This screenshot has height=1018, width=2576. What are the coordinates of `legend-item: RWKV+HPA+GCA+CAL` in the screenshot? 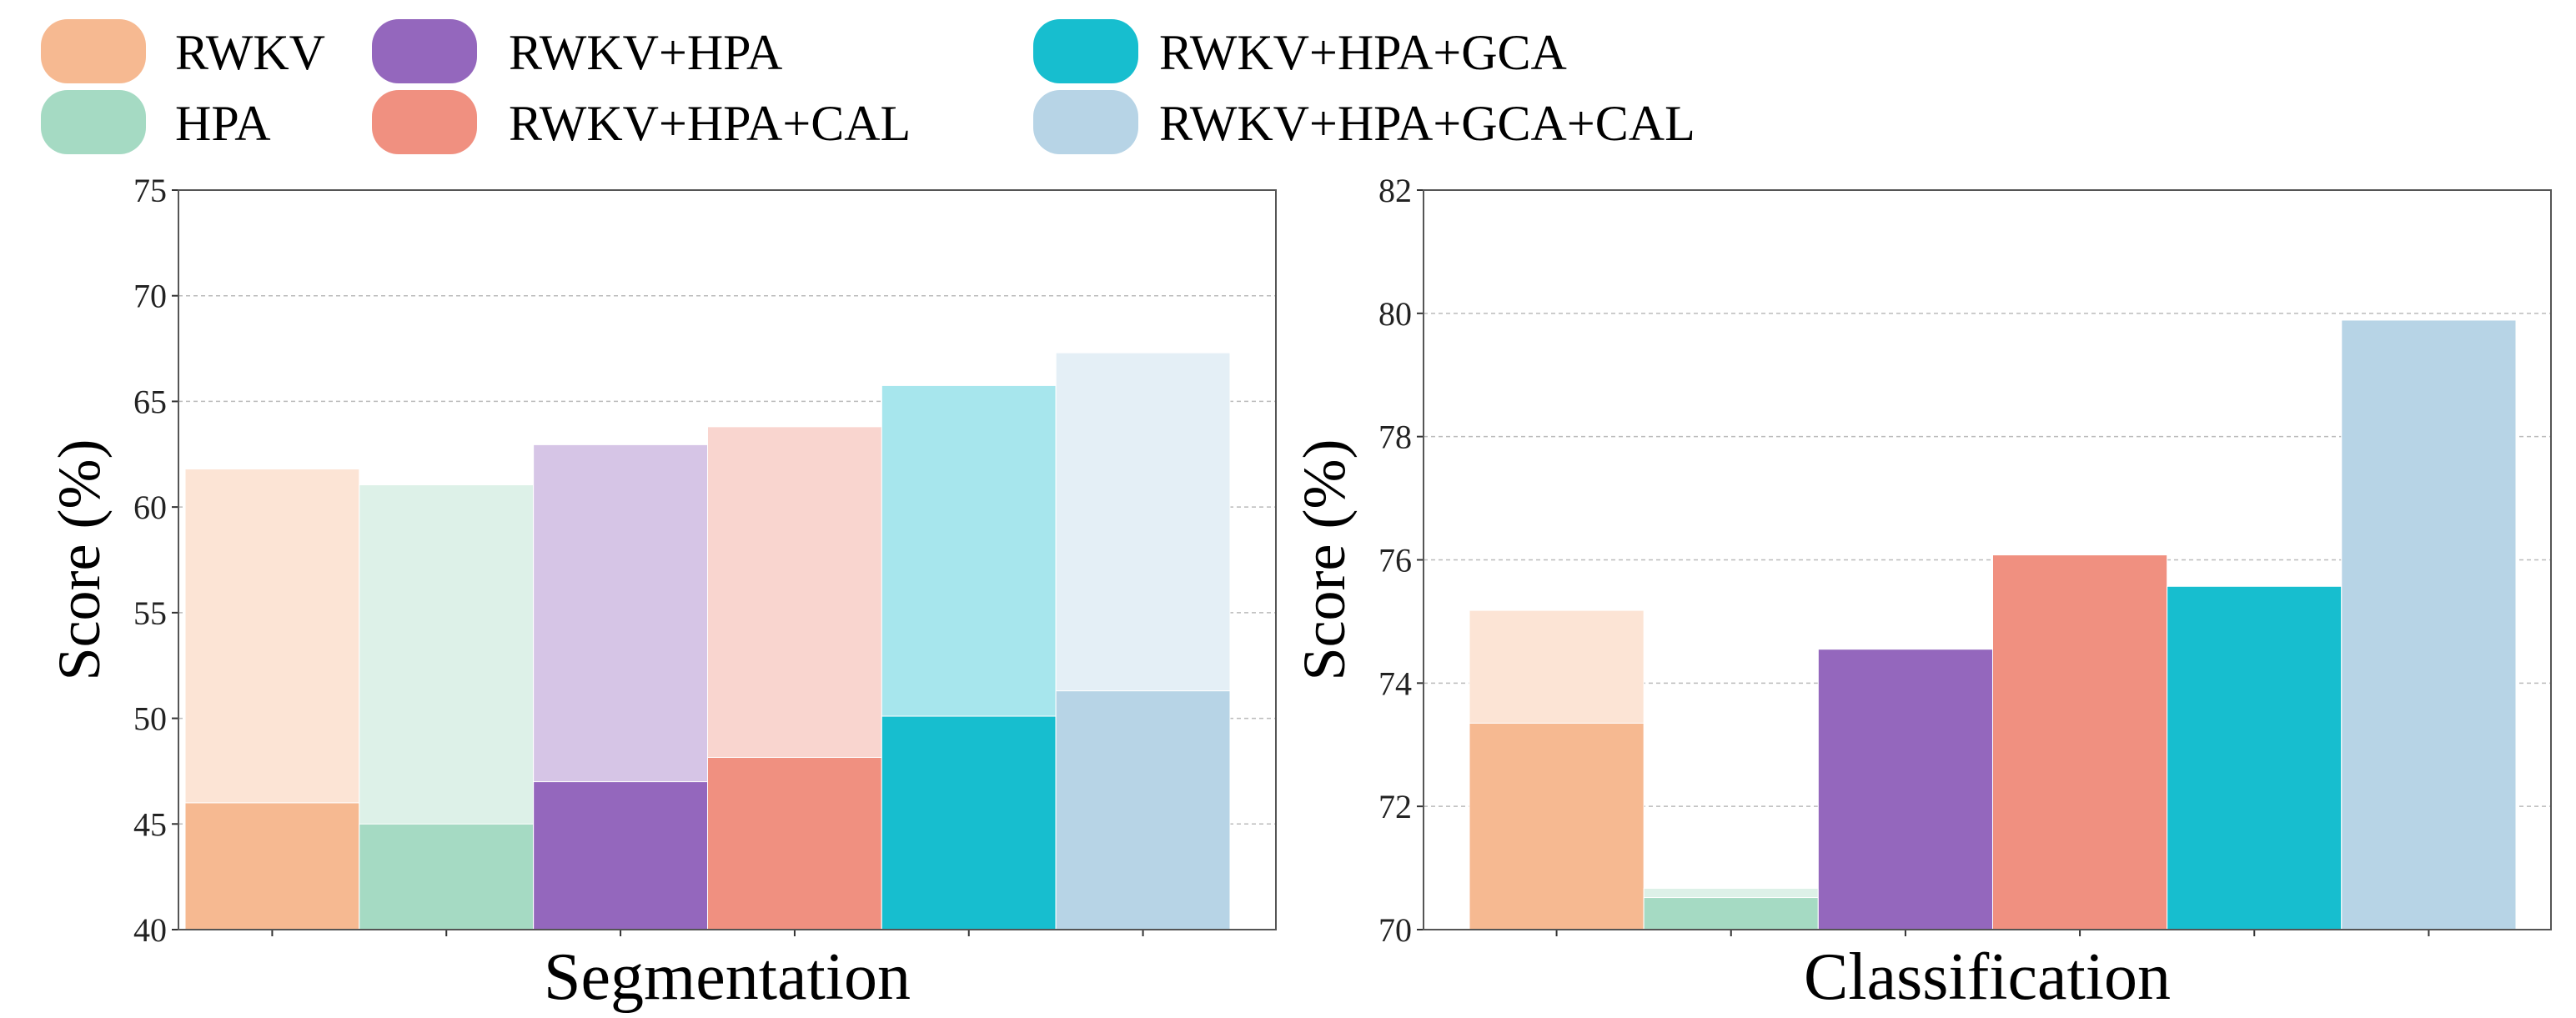 It's located at (1364, 122).